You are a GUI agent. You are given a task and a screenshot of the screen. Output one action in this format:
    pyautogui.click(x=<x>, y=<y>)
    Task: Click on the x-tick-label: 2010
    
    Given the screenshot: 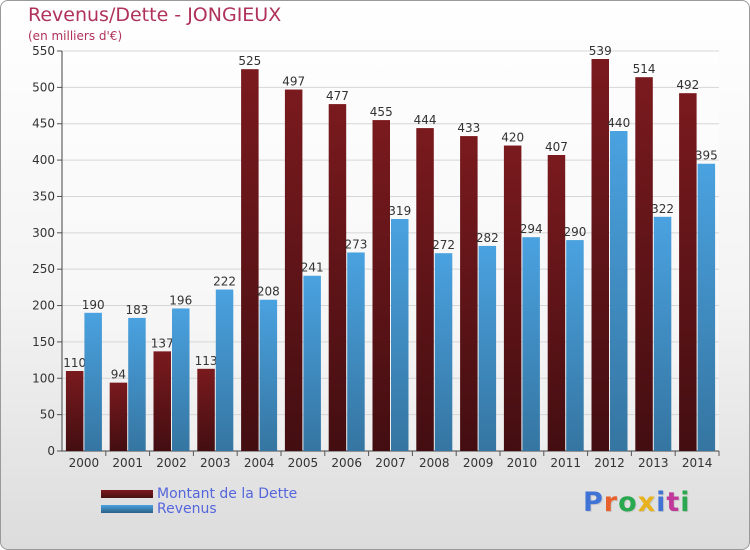 What is the action you would take?
    pyautogui.click(x=522, y=463)
    